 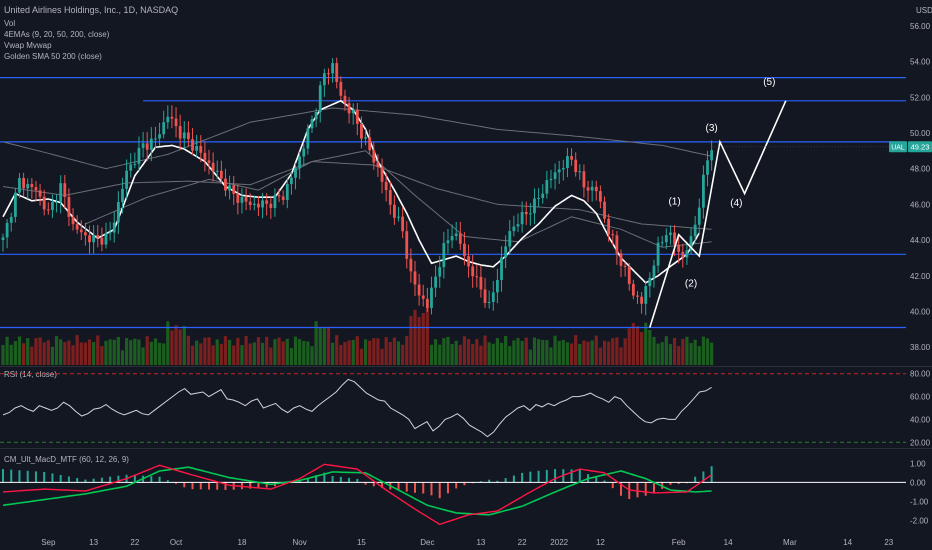 What do you see at coordinates (357, 494) in the screenshot?
I see `macd-line` at bounding box center [357, 494].